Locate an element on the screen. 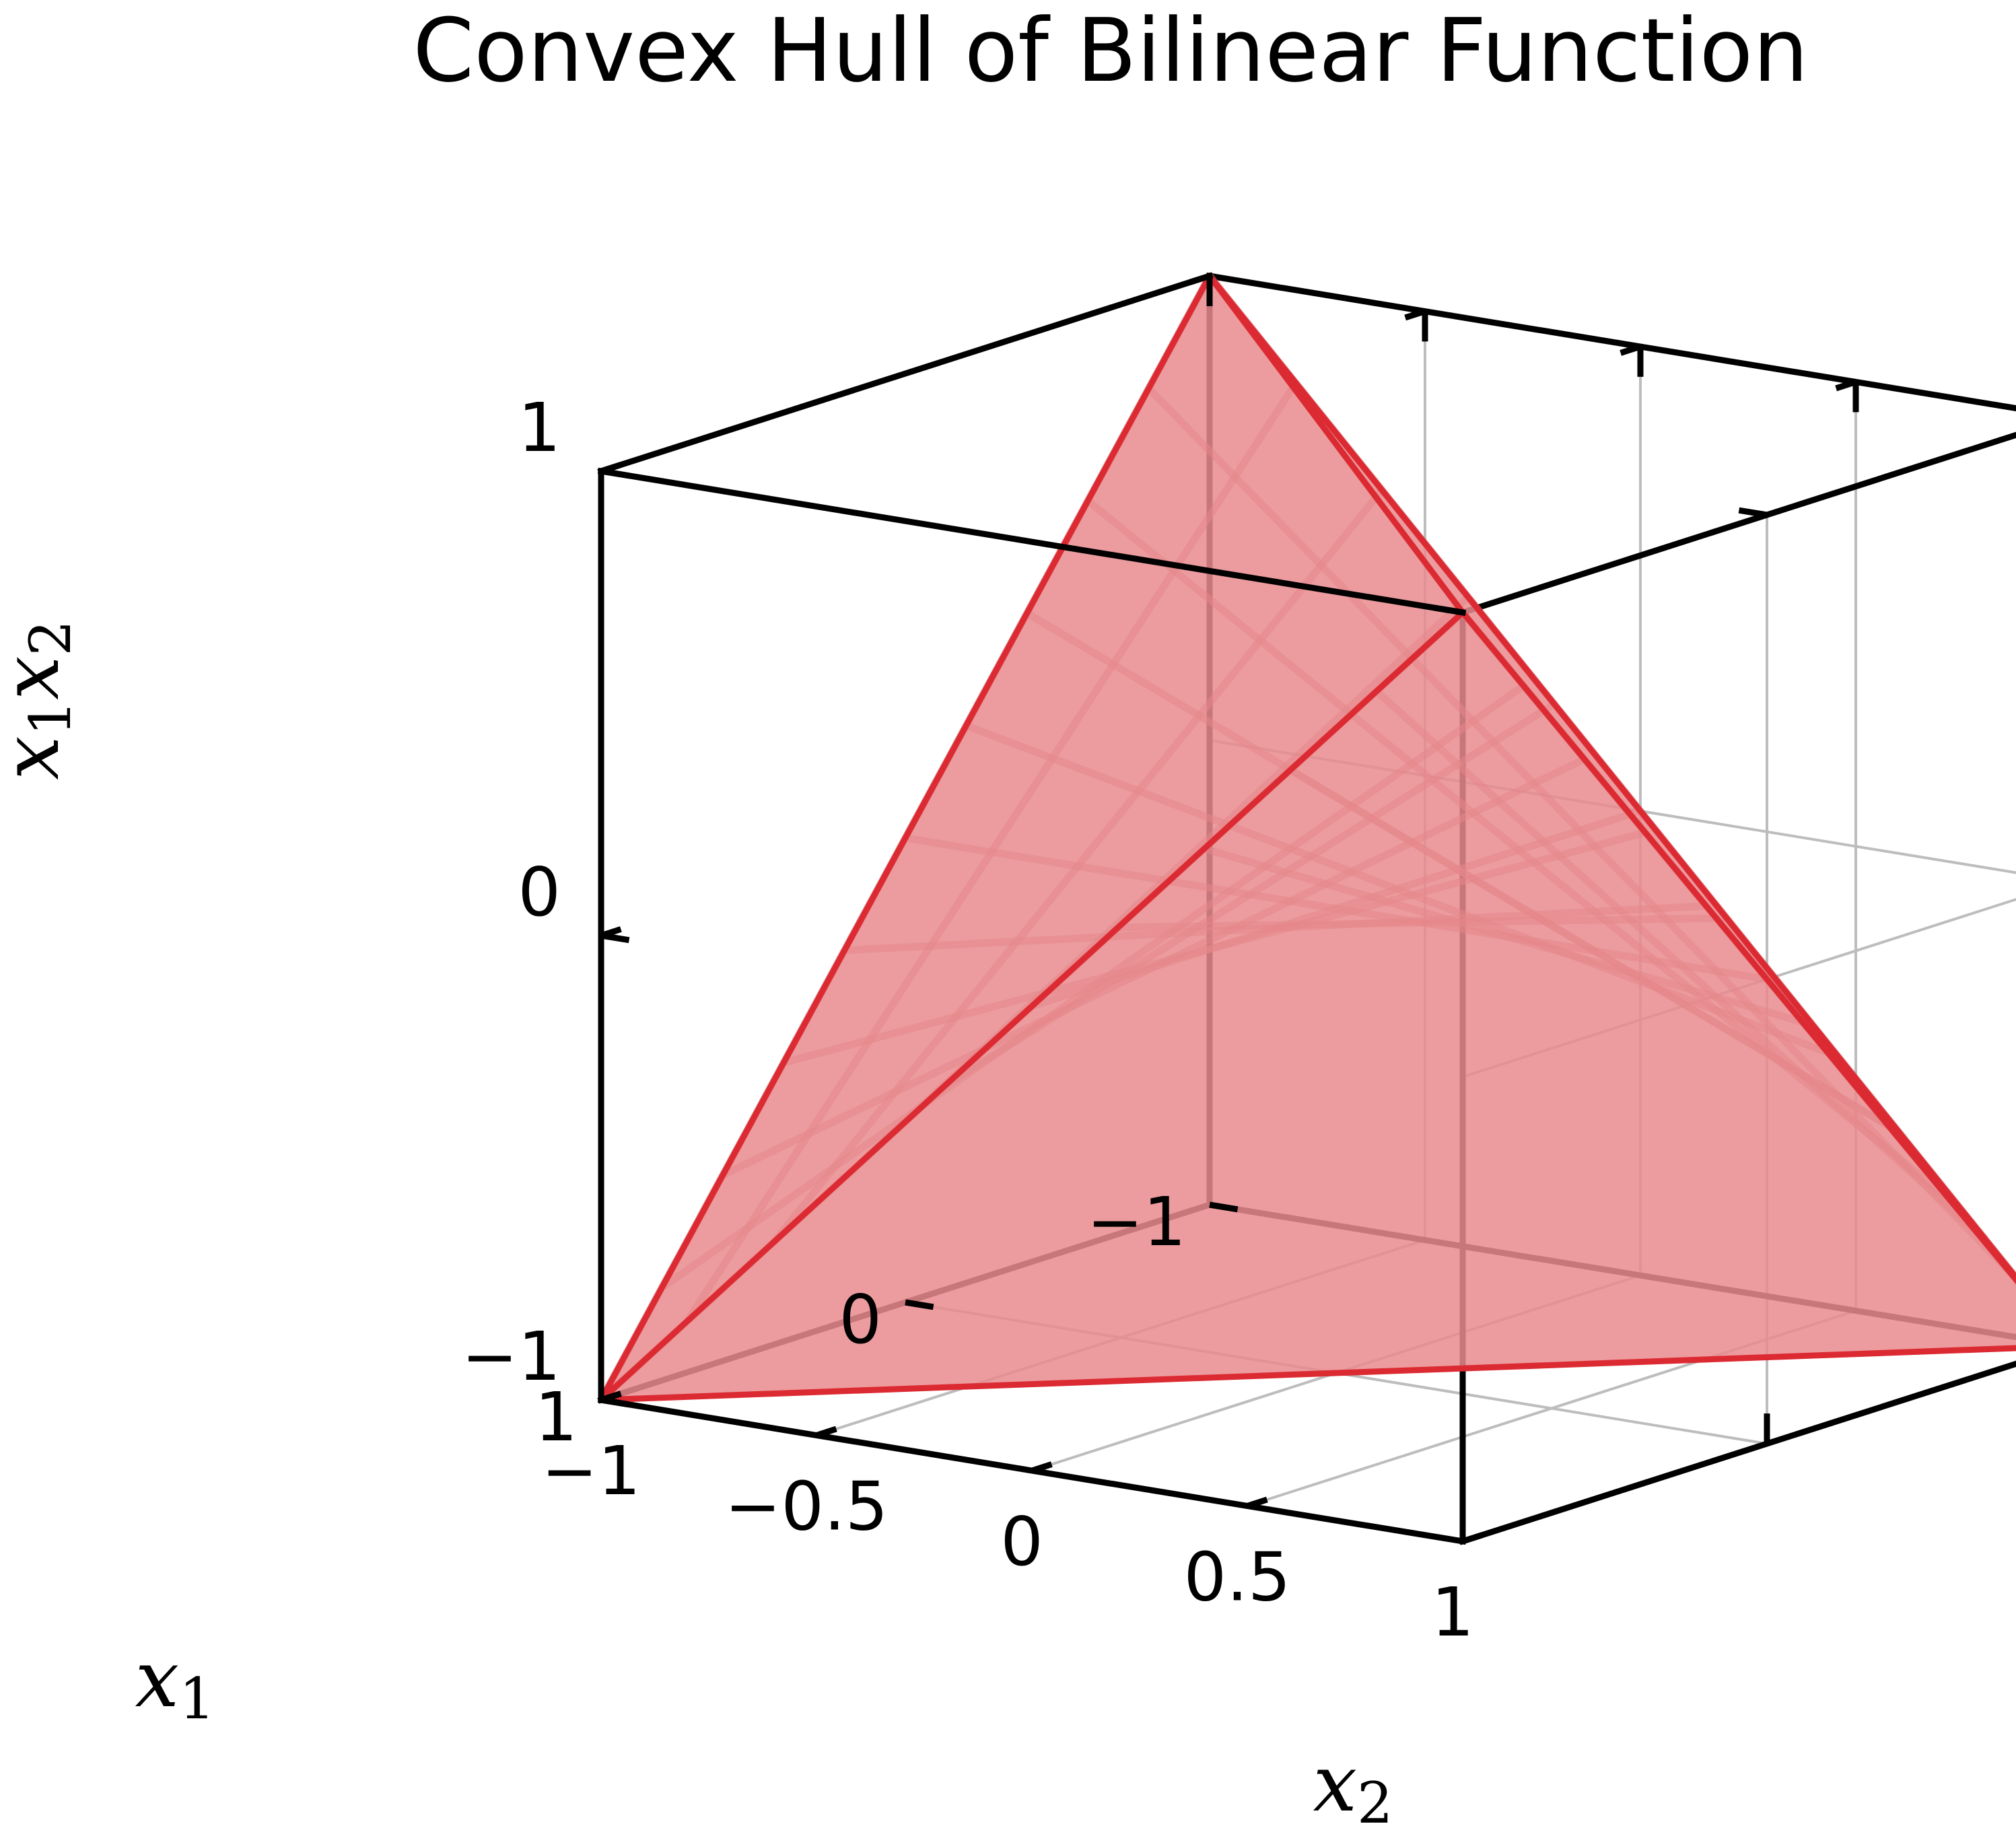  x1-axis-label: x1 is located at coordinates (175, 1683).